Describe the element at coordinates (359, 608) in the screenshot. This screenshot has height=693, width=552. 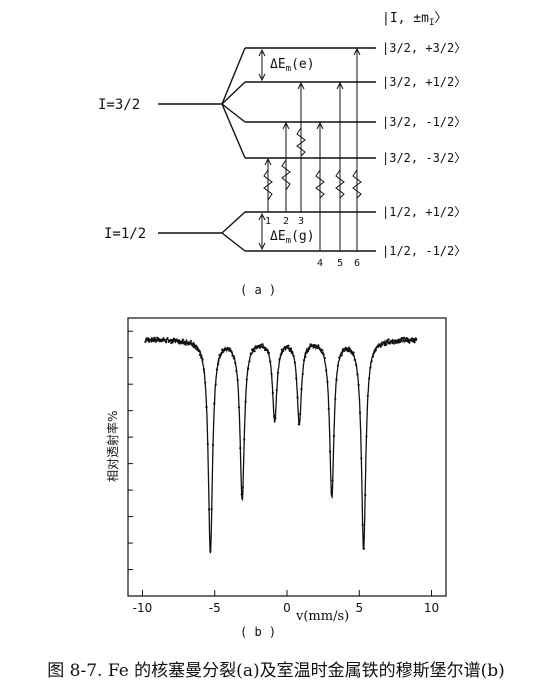
I see `x-tick-label: 5` at that location.